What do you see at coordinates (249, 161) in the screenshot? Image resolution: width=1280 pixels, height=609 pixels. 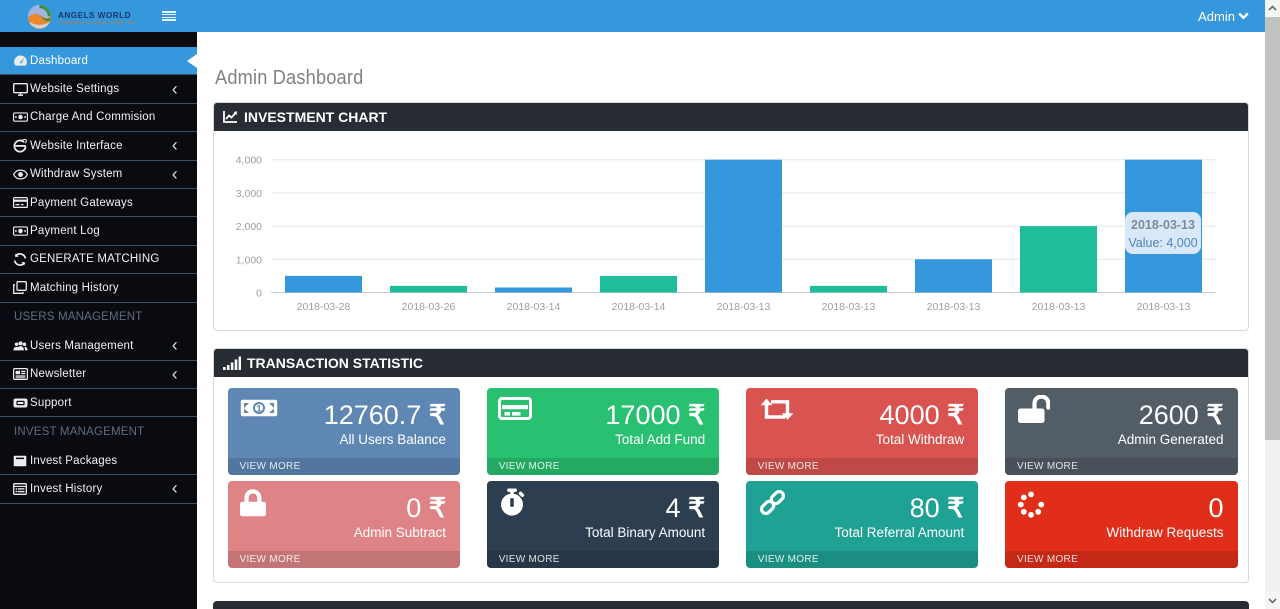 I see `svg-text: 4,000` at bounding box center [249, 161].